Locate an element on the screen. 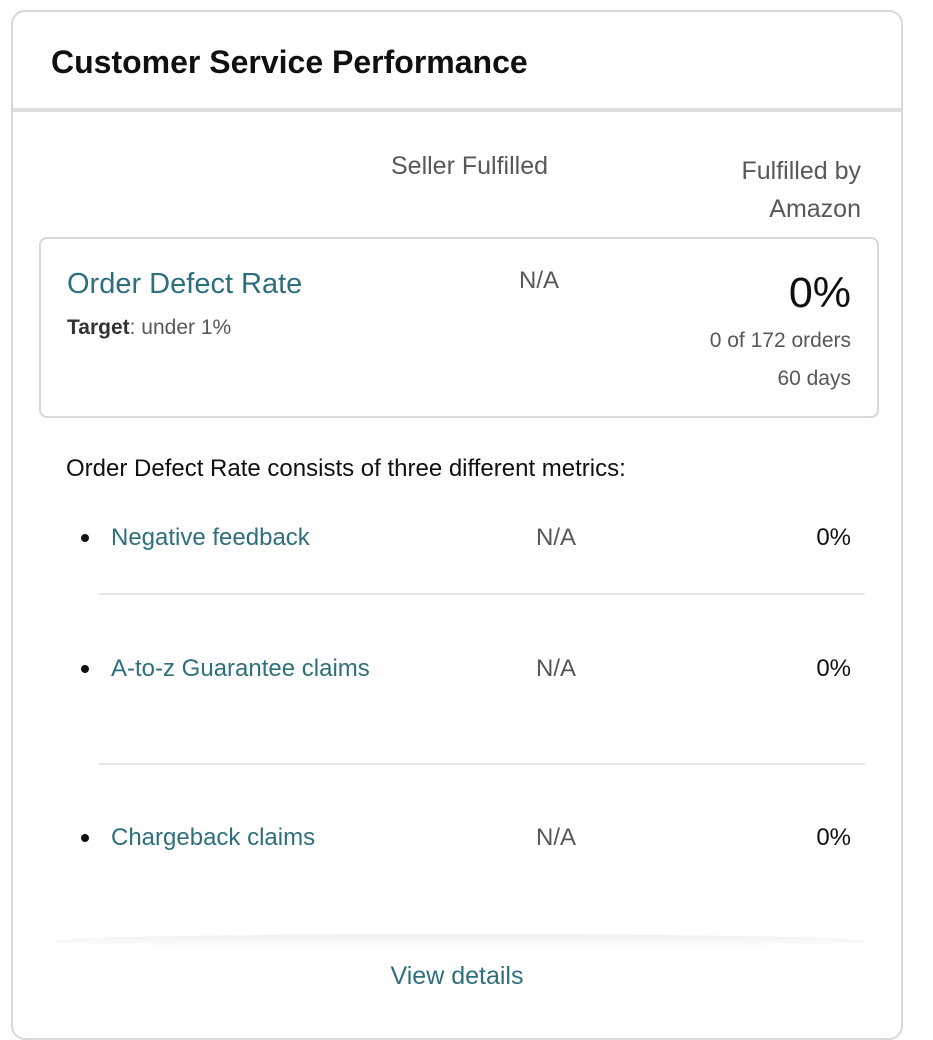 Image resolution: width=933 pixels, height=1040 pixels. column-header-fulfilled-by-amazon: Fulfilled by Amazon is located at coordinates (801, 190).